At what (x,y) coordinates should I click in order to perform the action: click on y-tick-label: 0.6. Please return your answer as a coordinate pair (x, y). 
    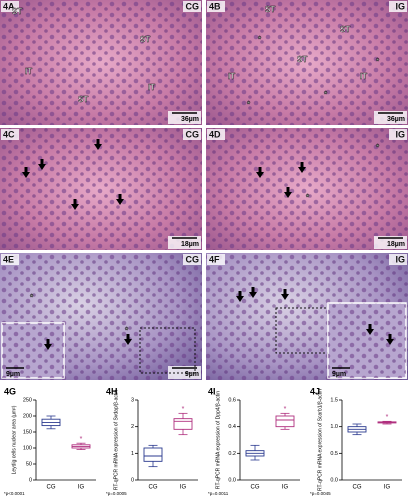
    Looking at the image, I should click on (232, 400).